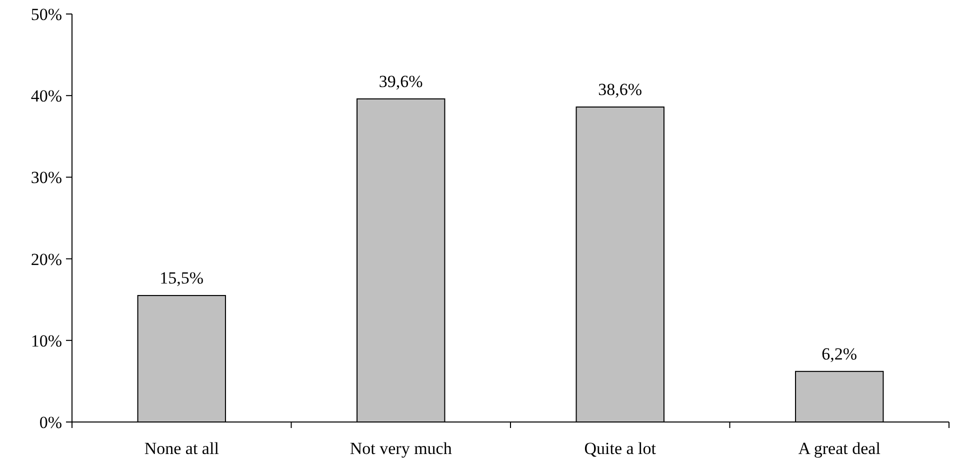 This screenshot has width=959, height=470. I want to click on x-tick-label: A great deal, so click(839, 448).